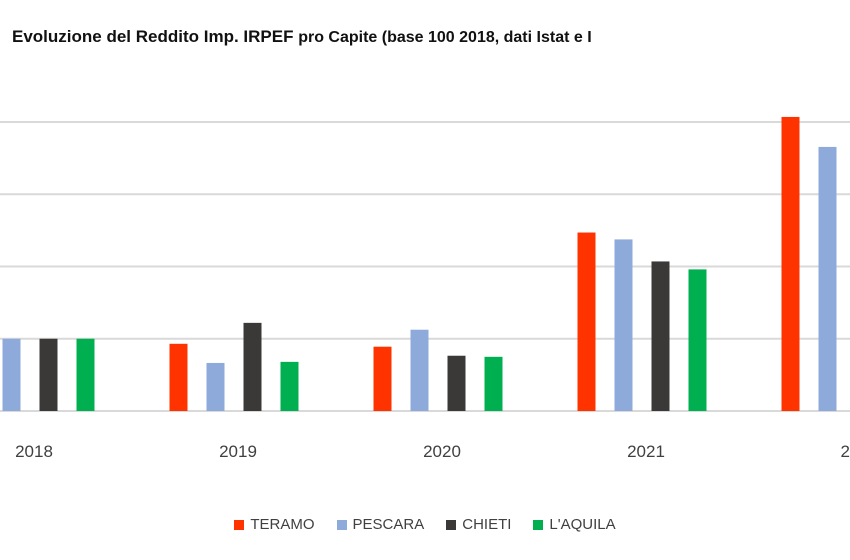  I want to click on x-tick-label: 2019, so click(238, 451).